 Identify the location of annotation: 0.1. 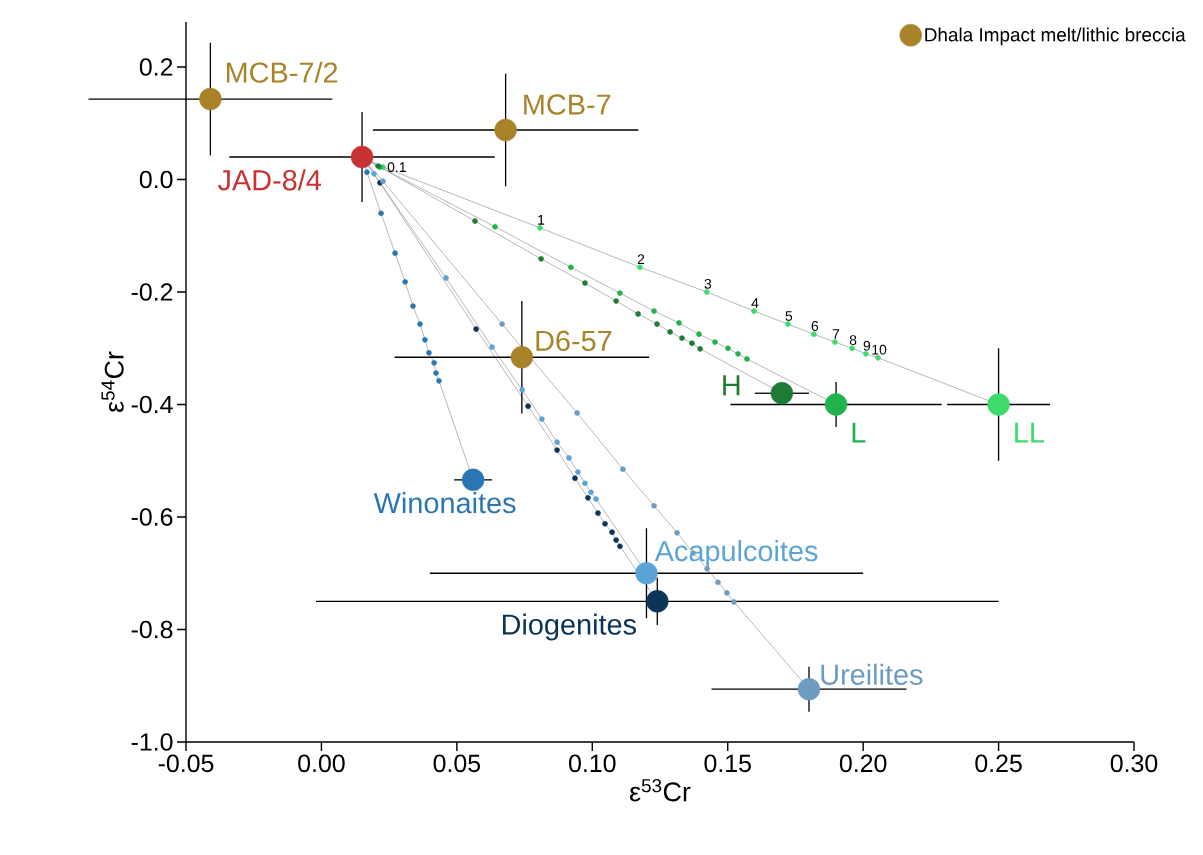
(396, 167).